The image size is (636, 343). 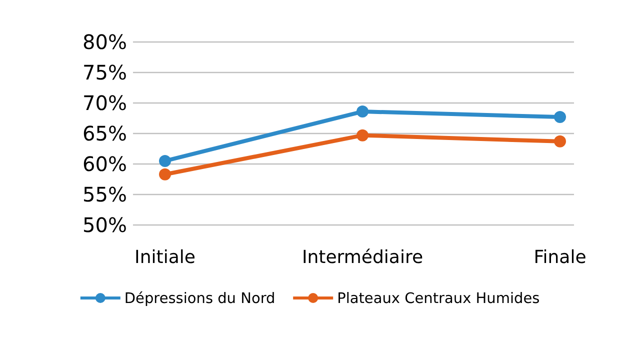 What do you see at coordinates (104, 103) in the screenshot?
I see `y-tick-label: 70%` at bounding box center [104, 103].